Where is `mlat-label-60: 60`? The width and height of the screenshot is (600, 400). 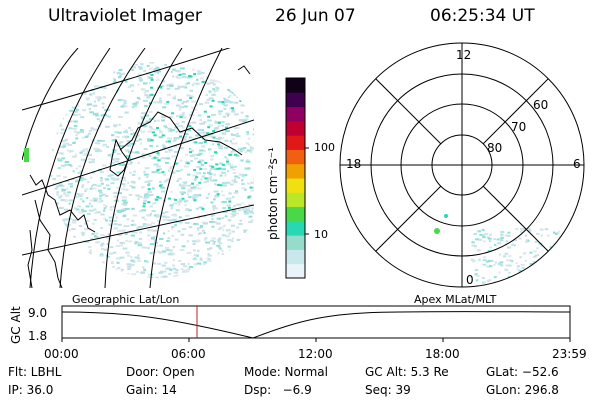 mlat-label-60: 60 is located at coordinates (541, 105).